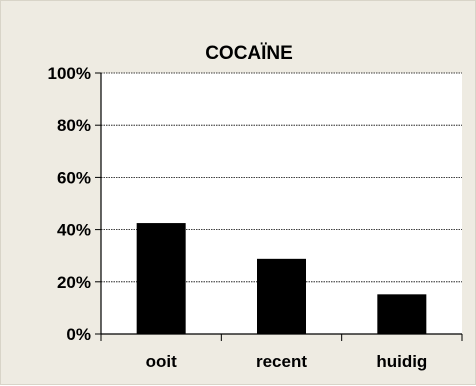 The image size is (476, 386). Describe the element at coordinates (249, 53) in the screenshot. I see `chart-title: COCAÏNE` at that location.